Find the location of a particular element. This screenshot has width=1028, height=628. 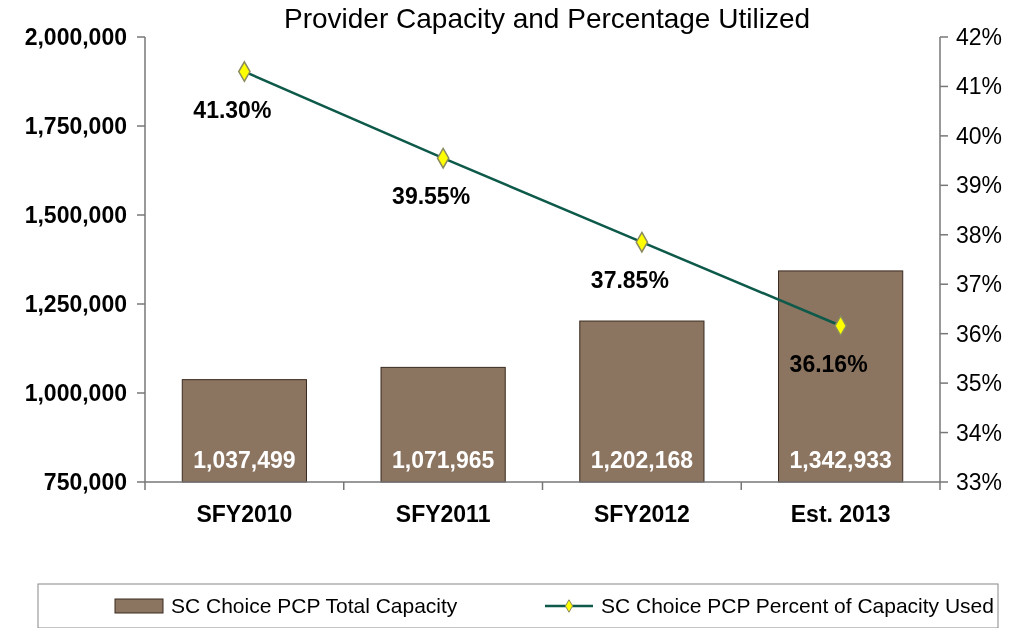

y-tick-label: 2,000,000 is located at coordinates (75, 37).